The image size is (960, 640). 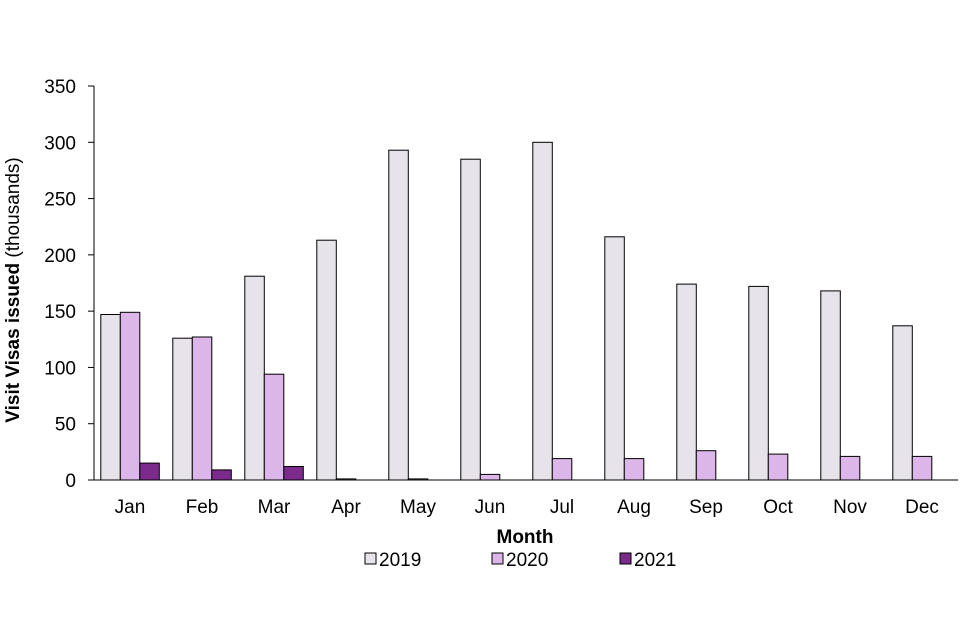 I want to click on y-axis-title: Visit Visas issued (thousands), so click(x=13, y=289).